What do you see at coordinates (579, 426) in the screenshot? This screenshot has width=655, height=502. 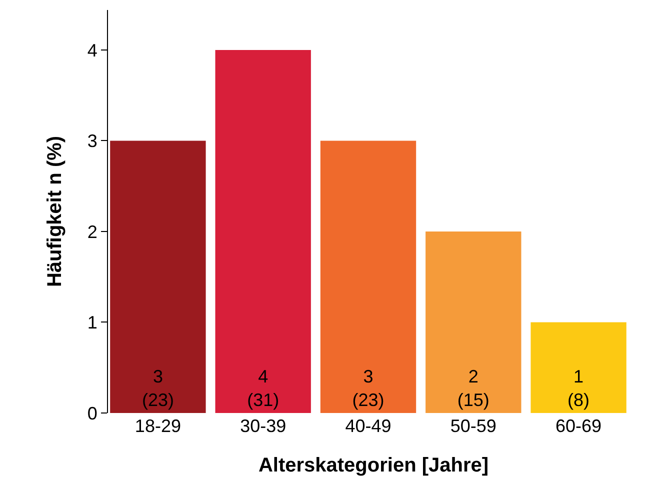 I see `x-tick-label: 60-69` at bounding box center [579, 426].